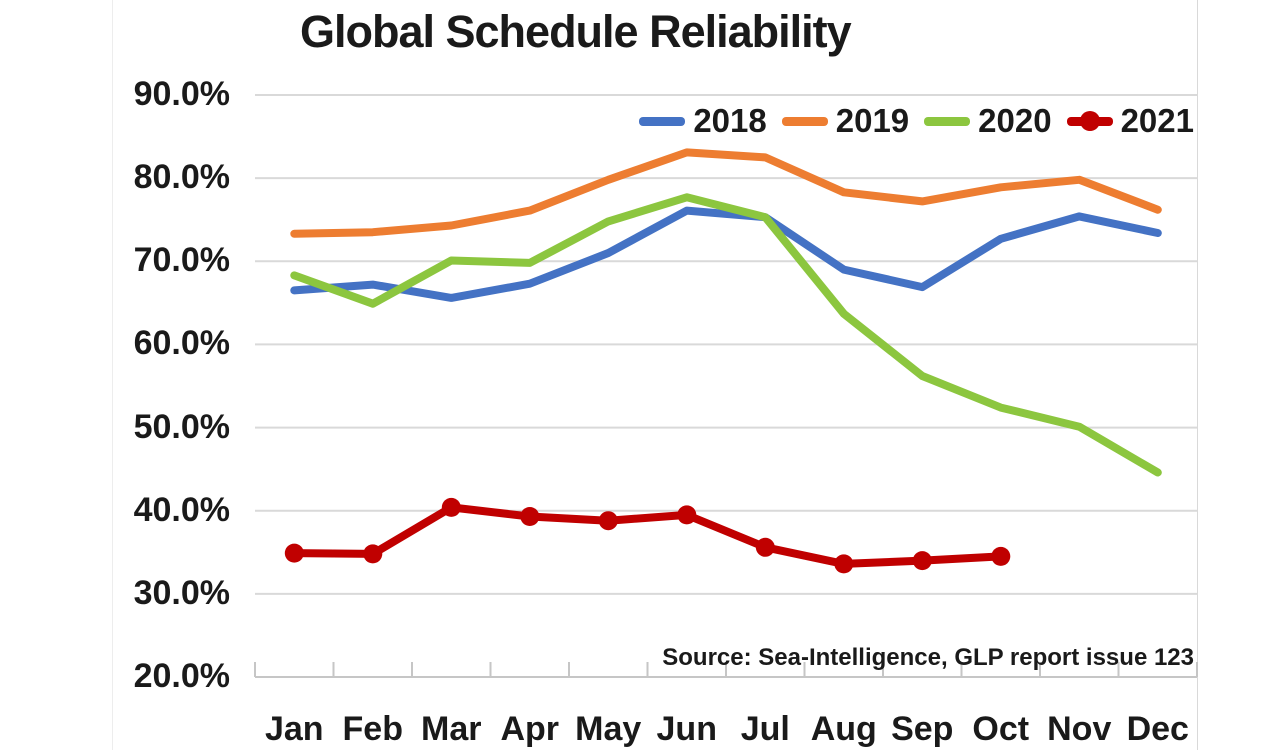  Describe the element at coordinates (181, 94) in the screenshot. I see `y-tick-label-90.0pct: 90.0%` at that location.